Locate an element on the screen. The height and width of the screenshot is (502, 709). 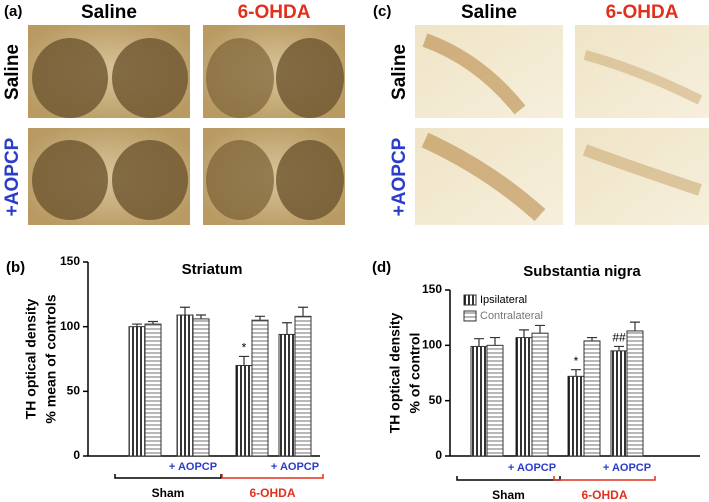
panel-label: (d) is located at coordinates (381, 267).